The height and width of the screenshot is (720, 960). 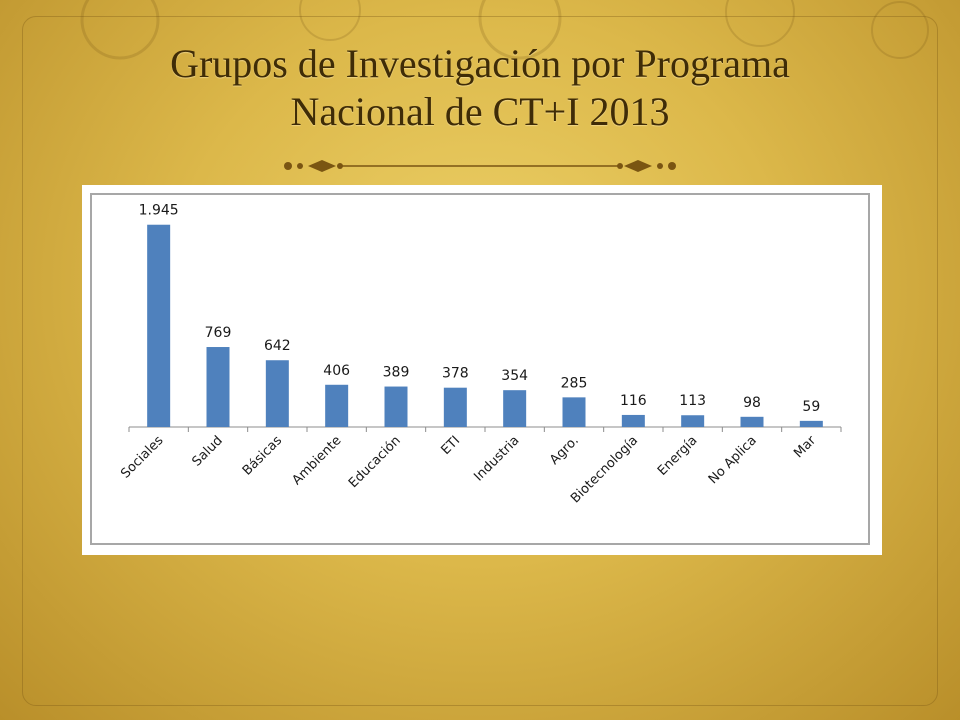 What do you see at coordinates (733, 460) in the screenshot?
I see `category-label-10: No Aplica` at bounding box center [733, 460].